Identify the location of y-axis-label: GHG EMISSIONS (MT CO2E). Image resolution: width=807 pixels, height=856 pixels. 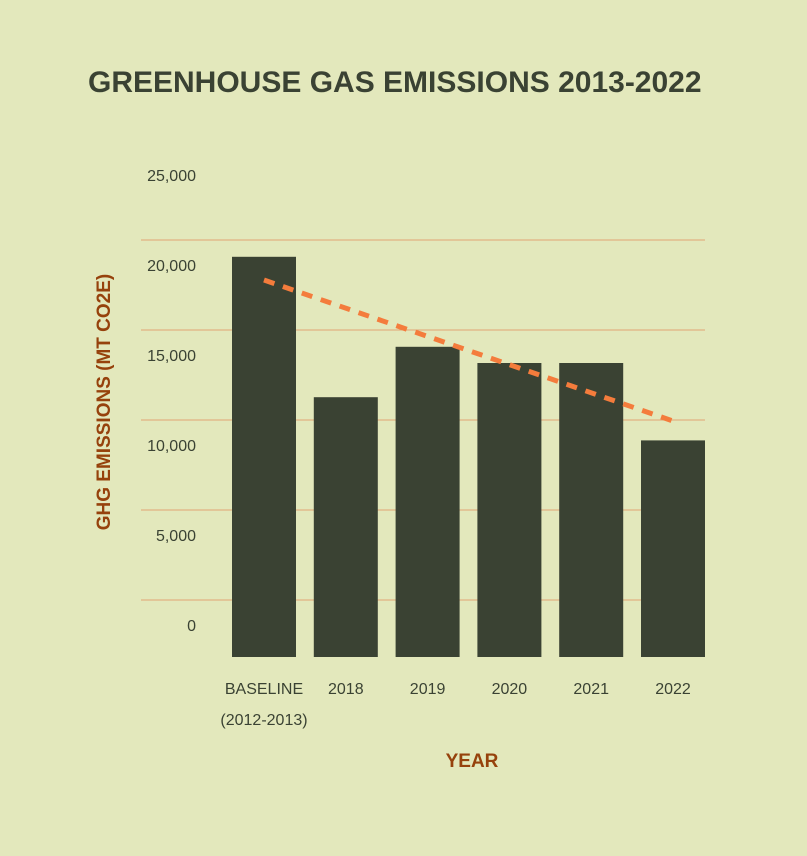
(104, 402).